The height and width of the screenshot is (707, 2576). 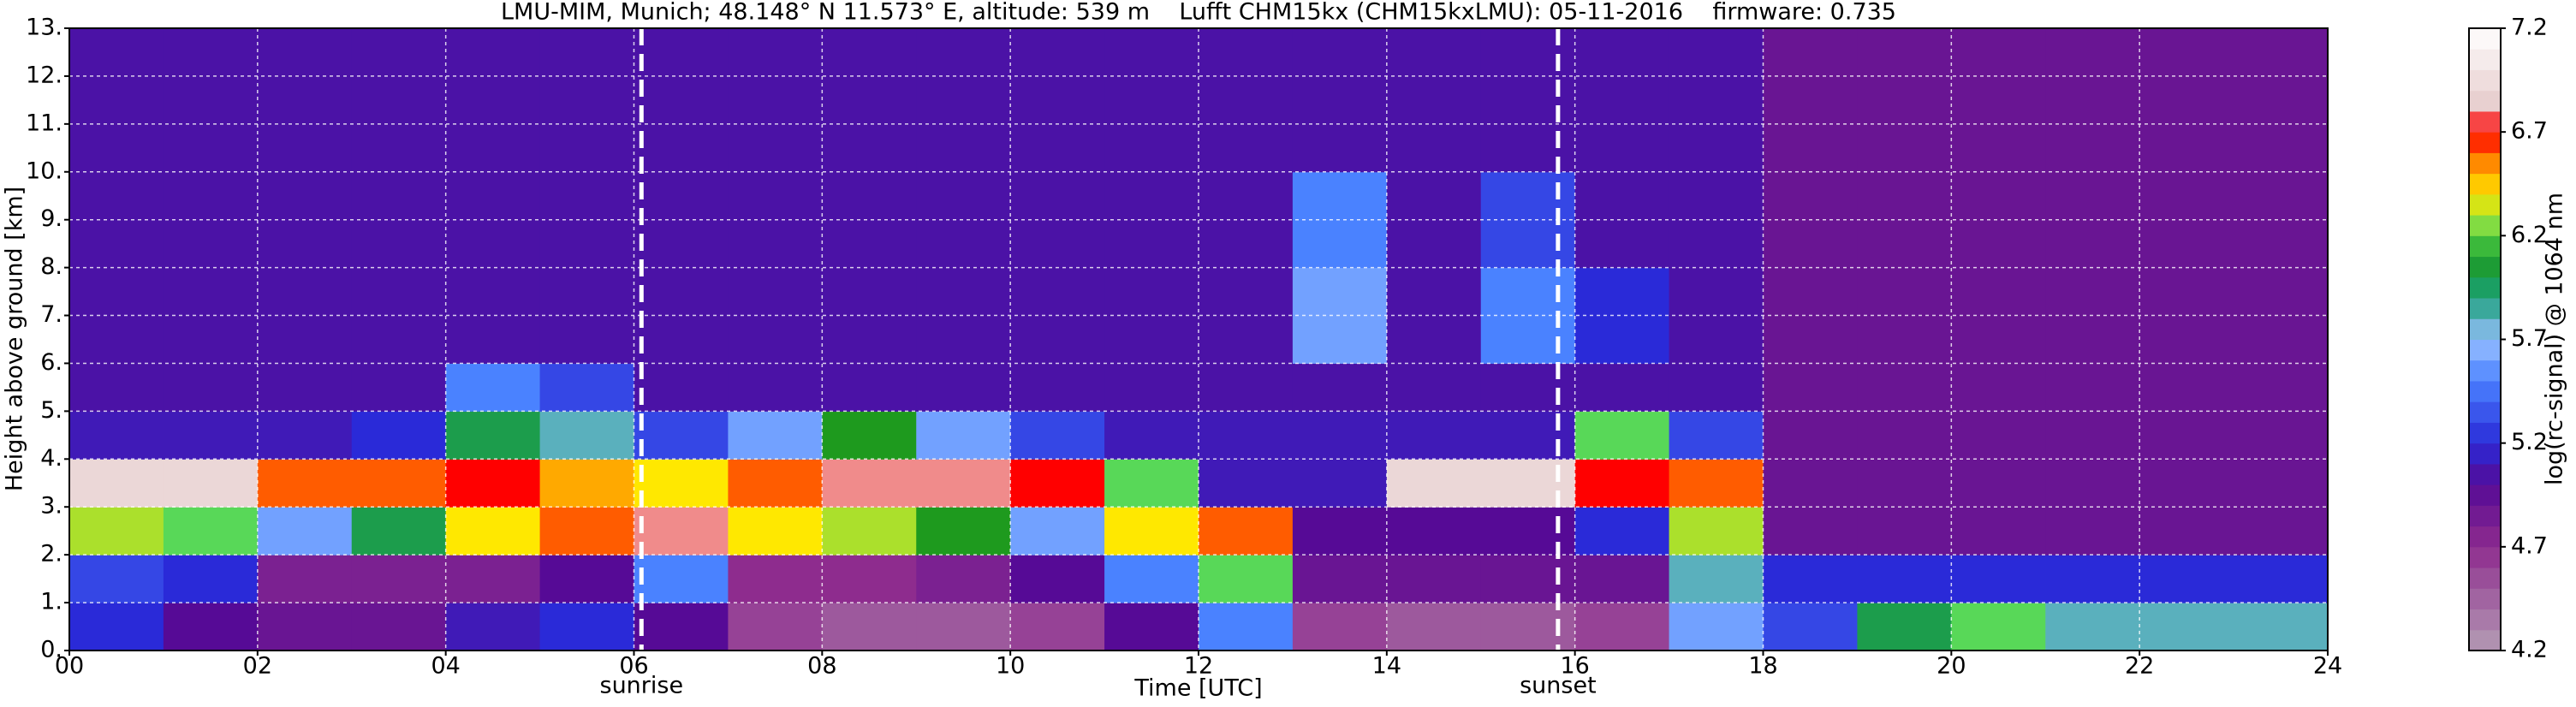 I want to click on y-tick-label: 4., so click(x=51, y=459).